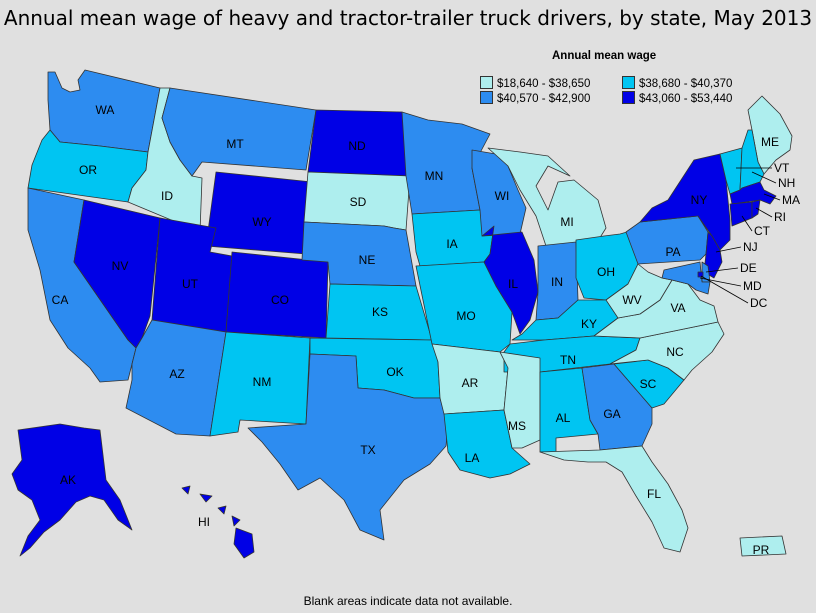  I want to click on state-ma, so click(753, 193).